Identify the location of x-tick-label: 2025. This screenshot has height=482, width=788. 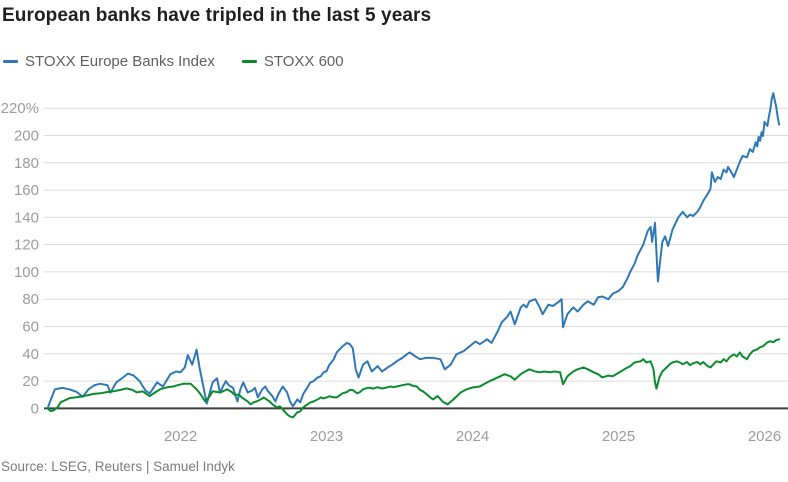
(618, 436).